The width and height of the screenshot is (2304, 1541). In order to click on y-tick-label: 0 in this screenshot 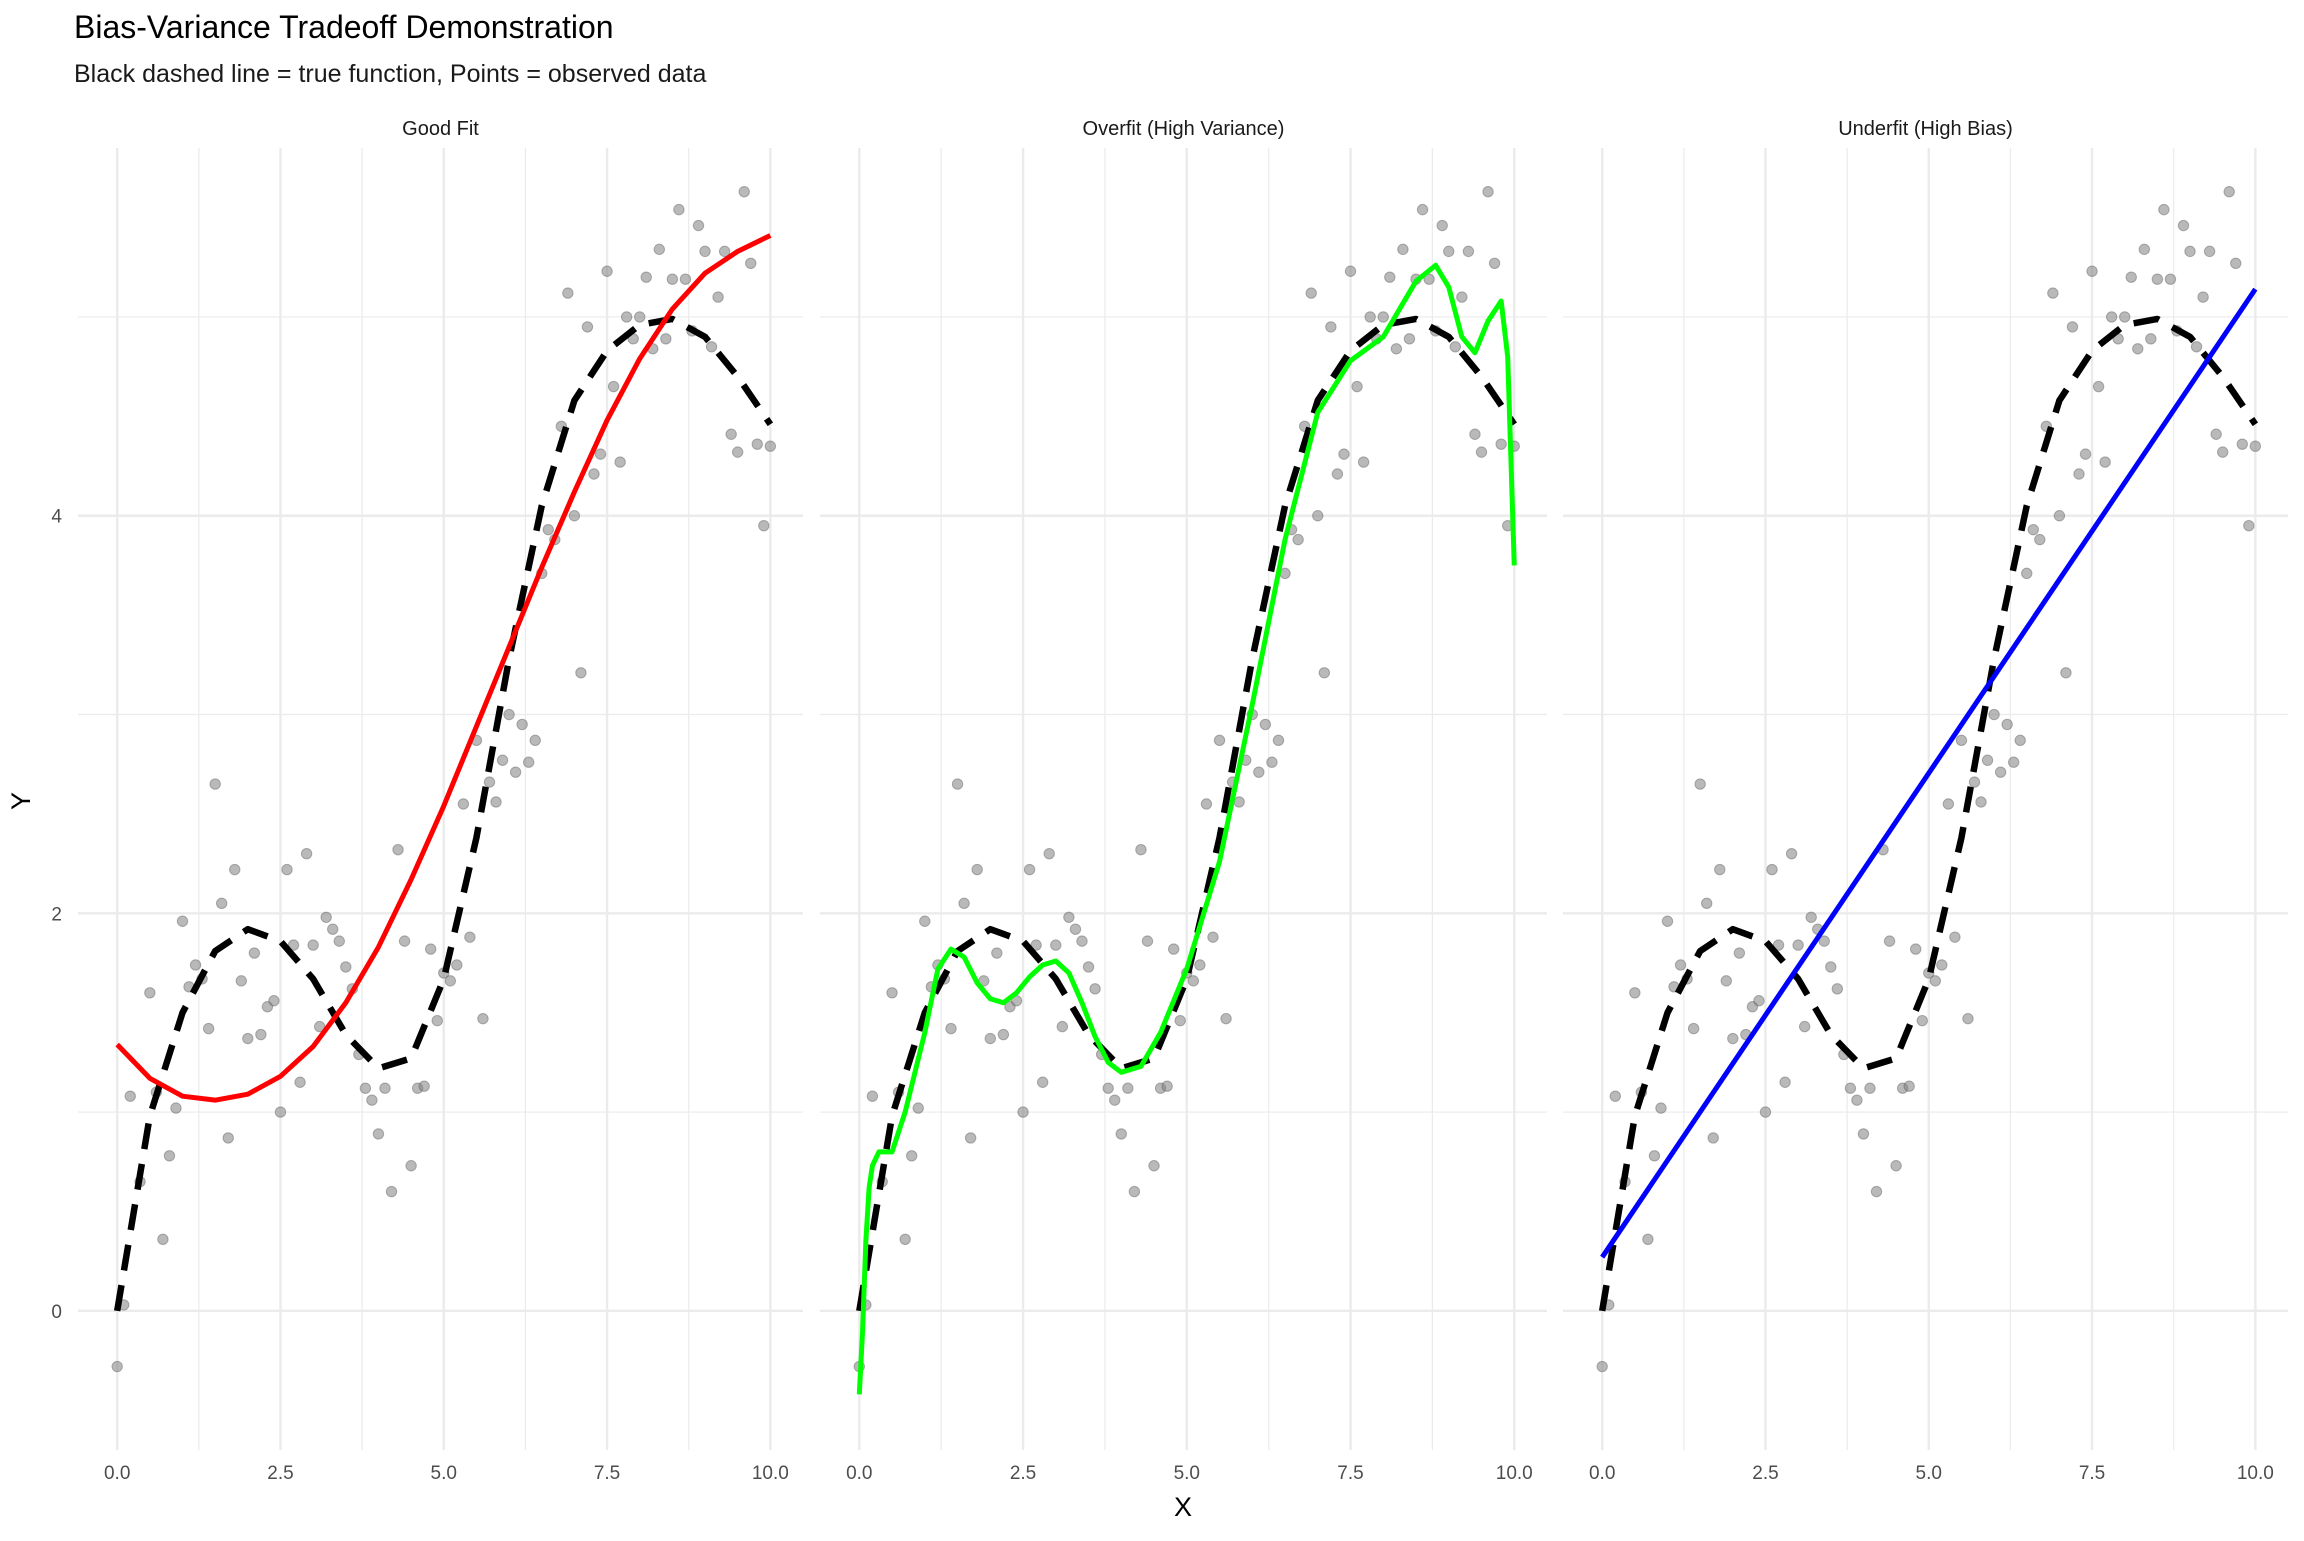, I will do `click(56, 1312)`.